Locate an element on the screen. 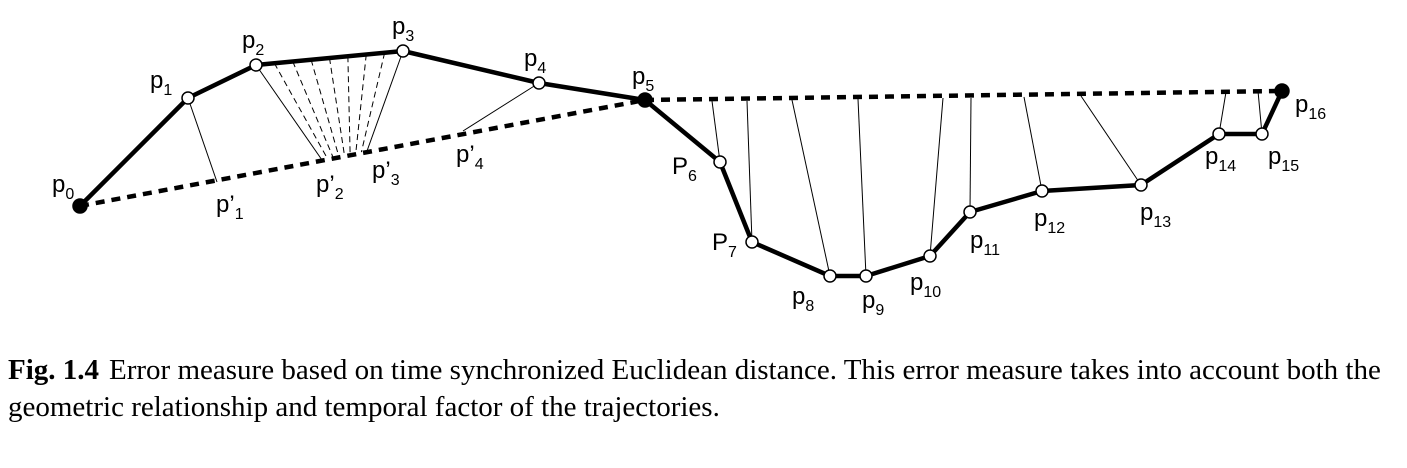 Image resolution: width=1407 pixels, height=468 pixels. label-p9: p9 is located at coordinates (873, 303).